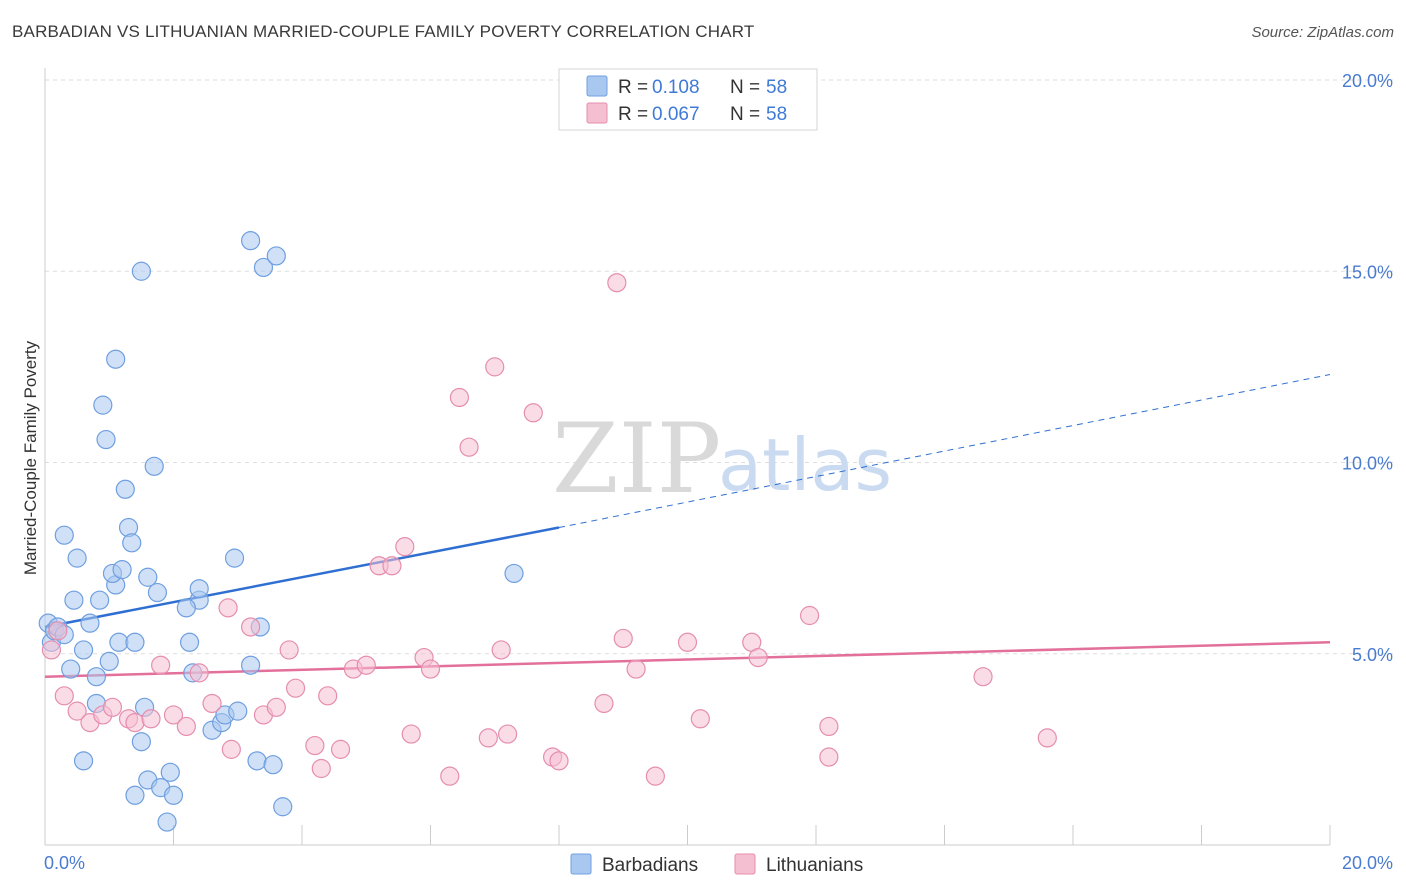  What do you see at coordinates (676, 114) in the screenshot?
I see `legend-r-value-lithuanians: 0.067` at bounding box center [676, 114].